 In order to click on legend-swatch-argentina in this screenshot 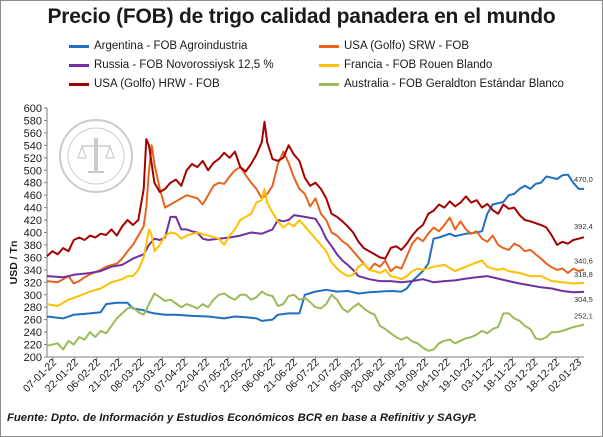, I will do `click(79, 46)`.